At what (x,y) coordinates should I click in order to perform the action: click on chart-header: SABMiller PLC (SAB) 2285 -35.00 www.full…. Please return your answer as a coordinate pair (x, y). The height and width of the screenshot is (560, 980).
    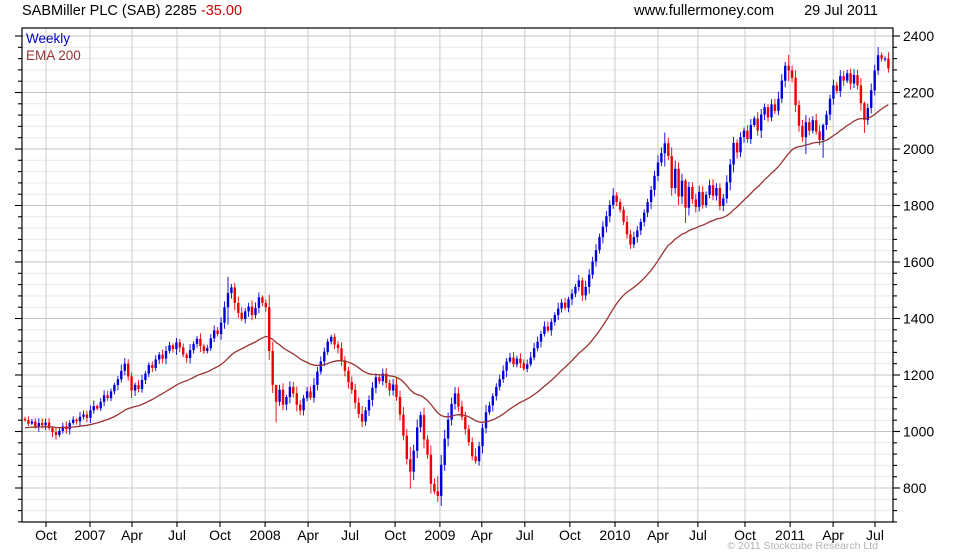
    Looking at the image, I should click on (490, 12).